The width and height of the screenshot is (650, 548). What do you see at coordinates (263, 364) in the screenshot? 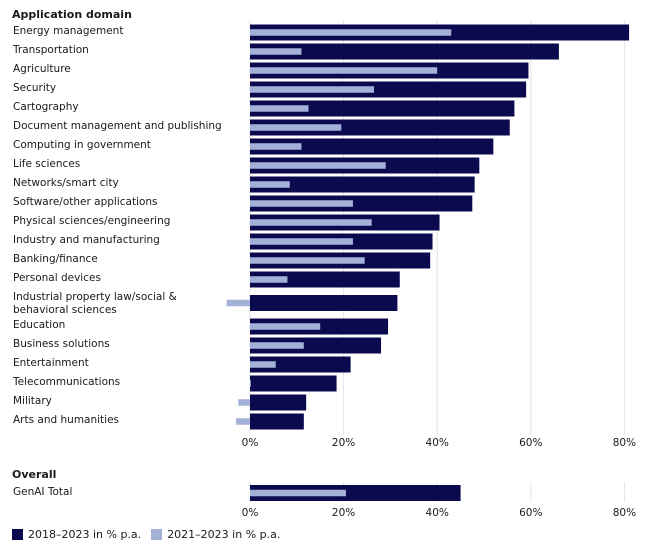
I see `bar-2021-2023-entertainment` at bounding box center [263, 364].